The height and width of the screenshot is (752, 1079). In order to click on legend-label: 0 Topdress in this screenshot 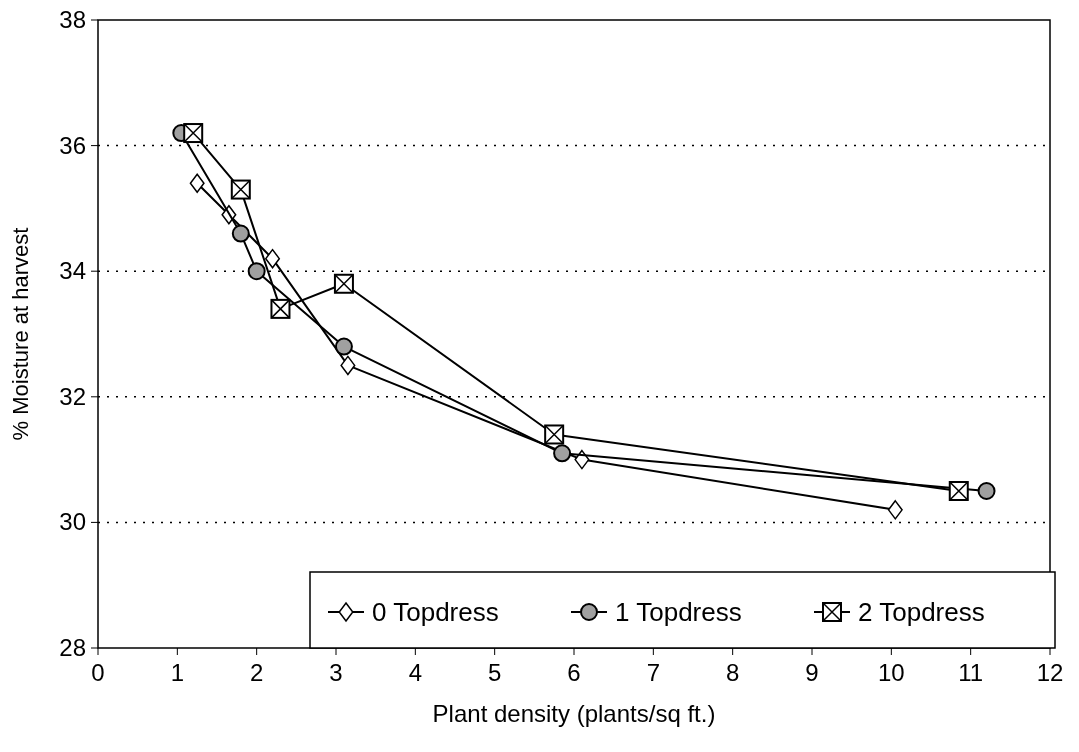, I will do `click(435, 612)`.